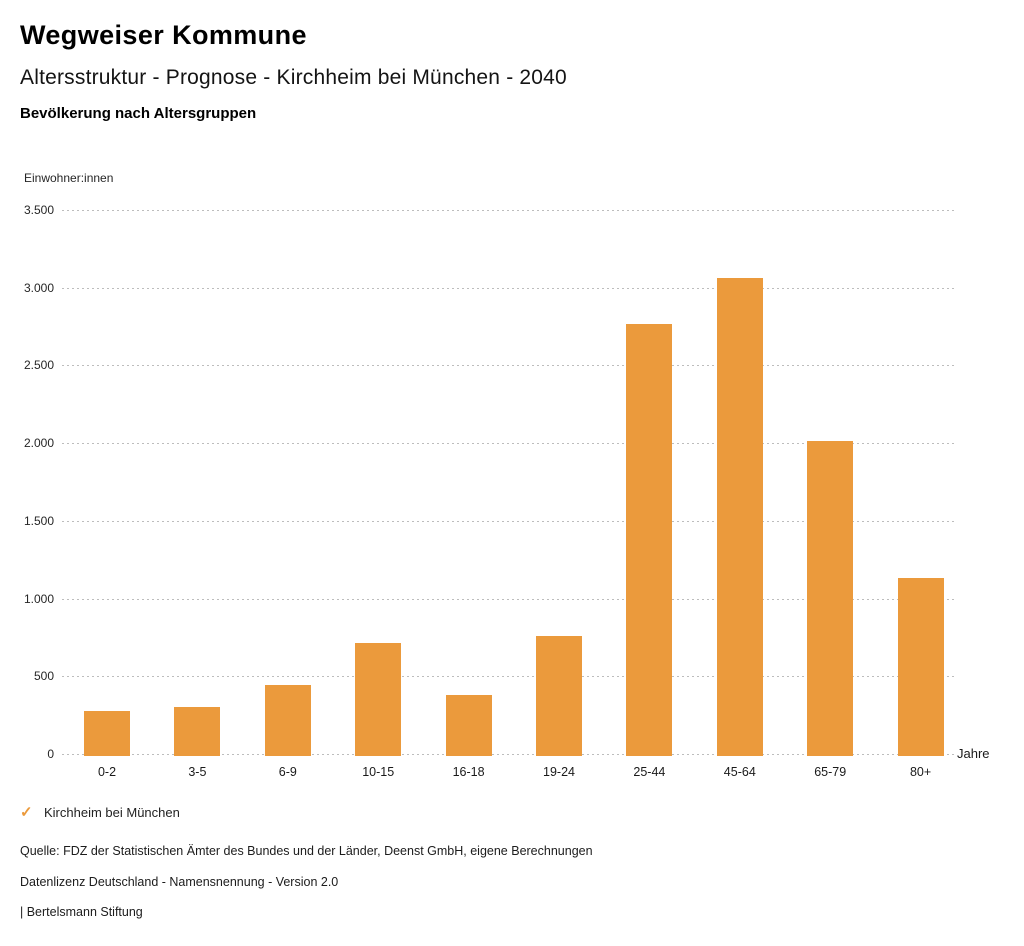 The height and width of the screenshot is (946, 1024). I want to click on checkmark-icon: ✓, so click(26, 812).